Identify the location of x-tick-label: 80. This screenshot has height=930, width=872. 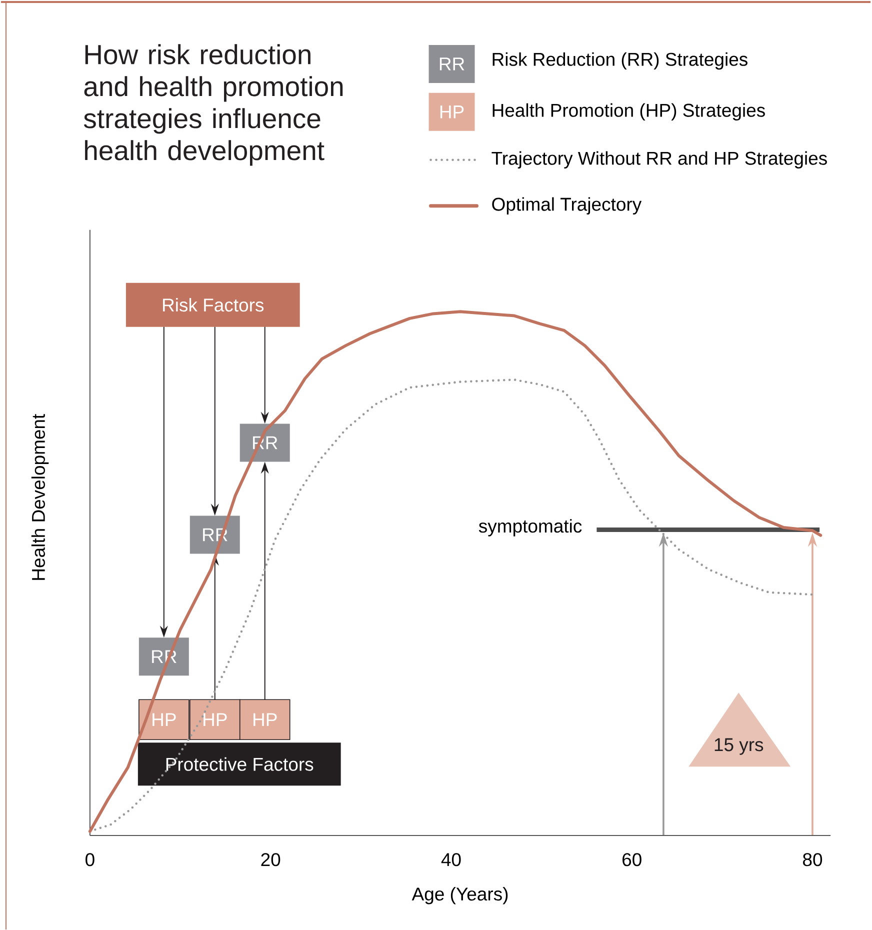
(812, 859).